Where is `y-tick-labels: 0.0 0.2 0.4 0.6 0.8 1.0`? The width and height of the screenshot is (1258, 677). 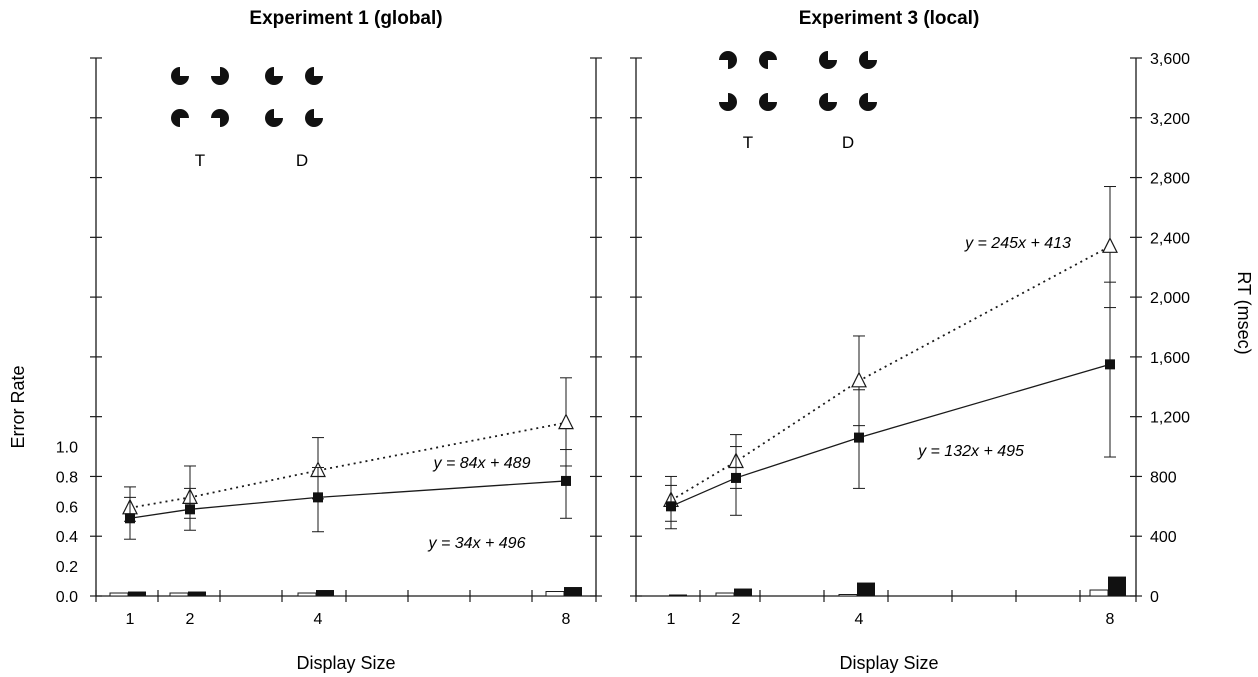
y-tick-labels: 0.0 0.2 0.4 0.6 0.8 1.0 is located at coordinates (67, 523).